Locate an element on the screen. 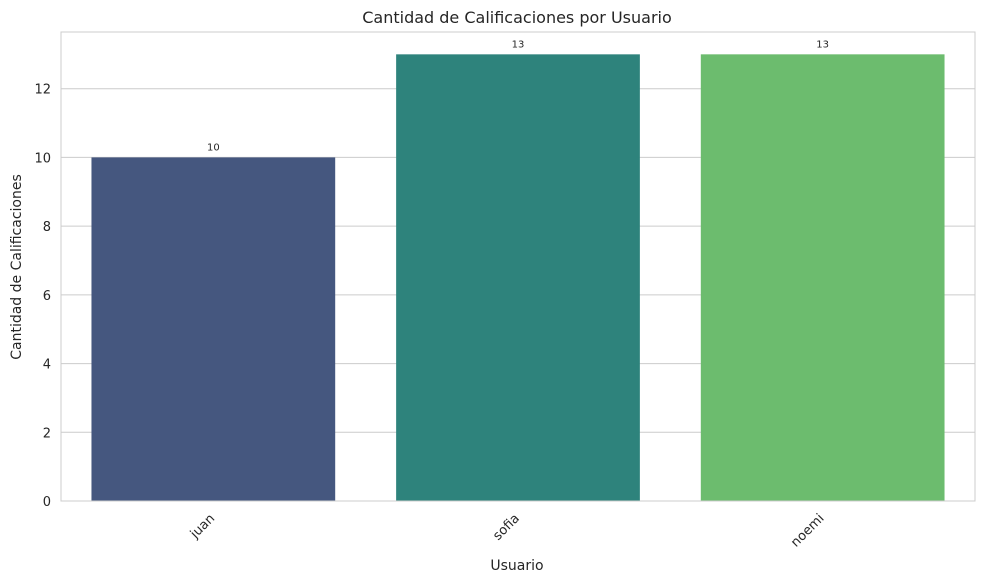  y-axis-ticks: 0 2 4 6 8 10 12 is located at coordinates (42, 296).